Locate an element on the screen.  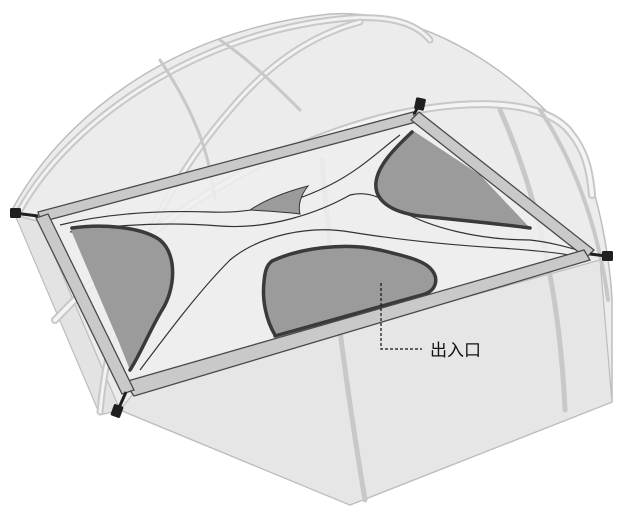
callout-label: 出入口 is located at coordinates (455, 351).